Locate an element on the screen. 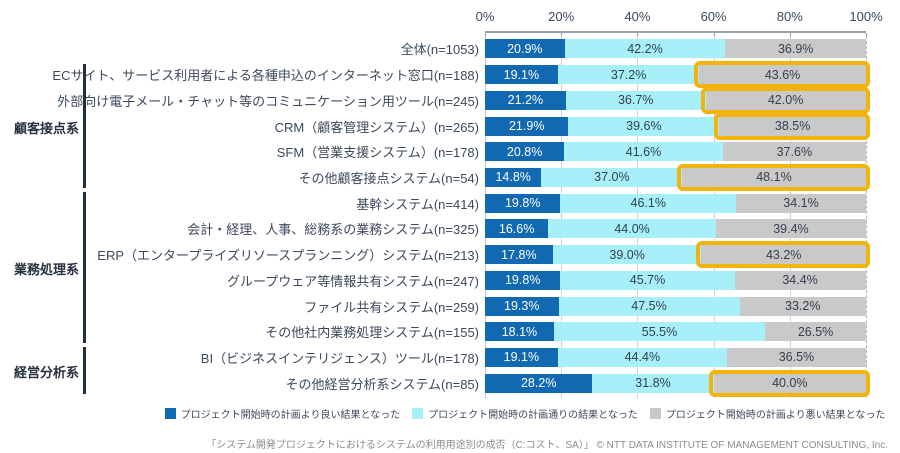 Image resolution: width=900 pixels, height=453 pixels. bar-value-label: 37.2% is located at coordinates (628, 74).